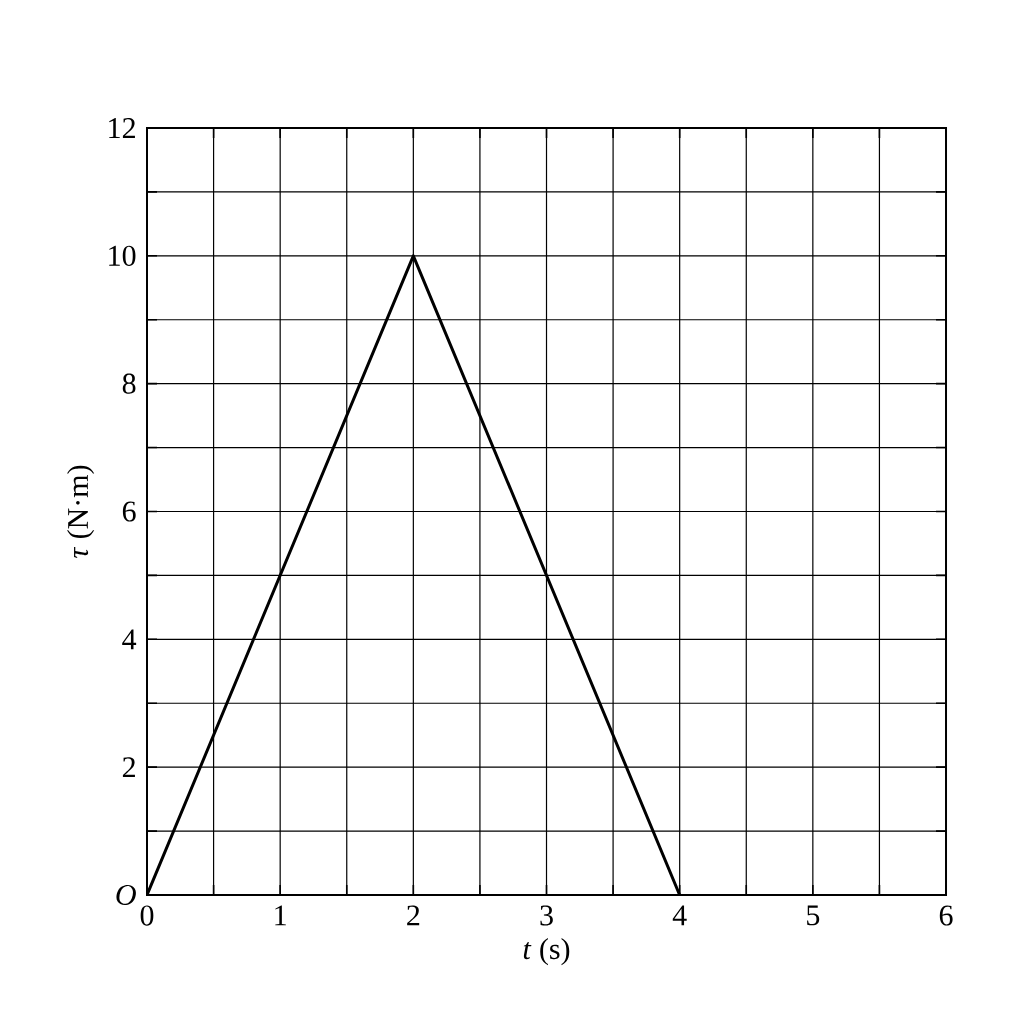 This screenshot has height=1024, width=1024. What do you see at coordinates (546, 952) in the screenshot?
I see `x-axis-title: t (s)` at bounding box center [546, 952].